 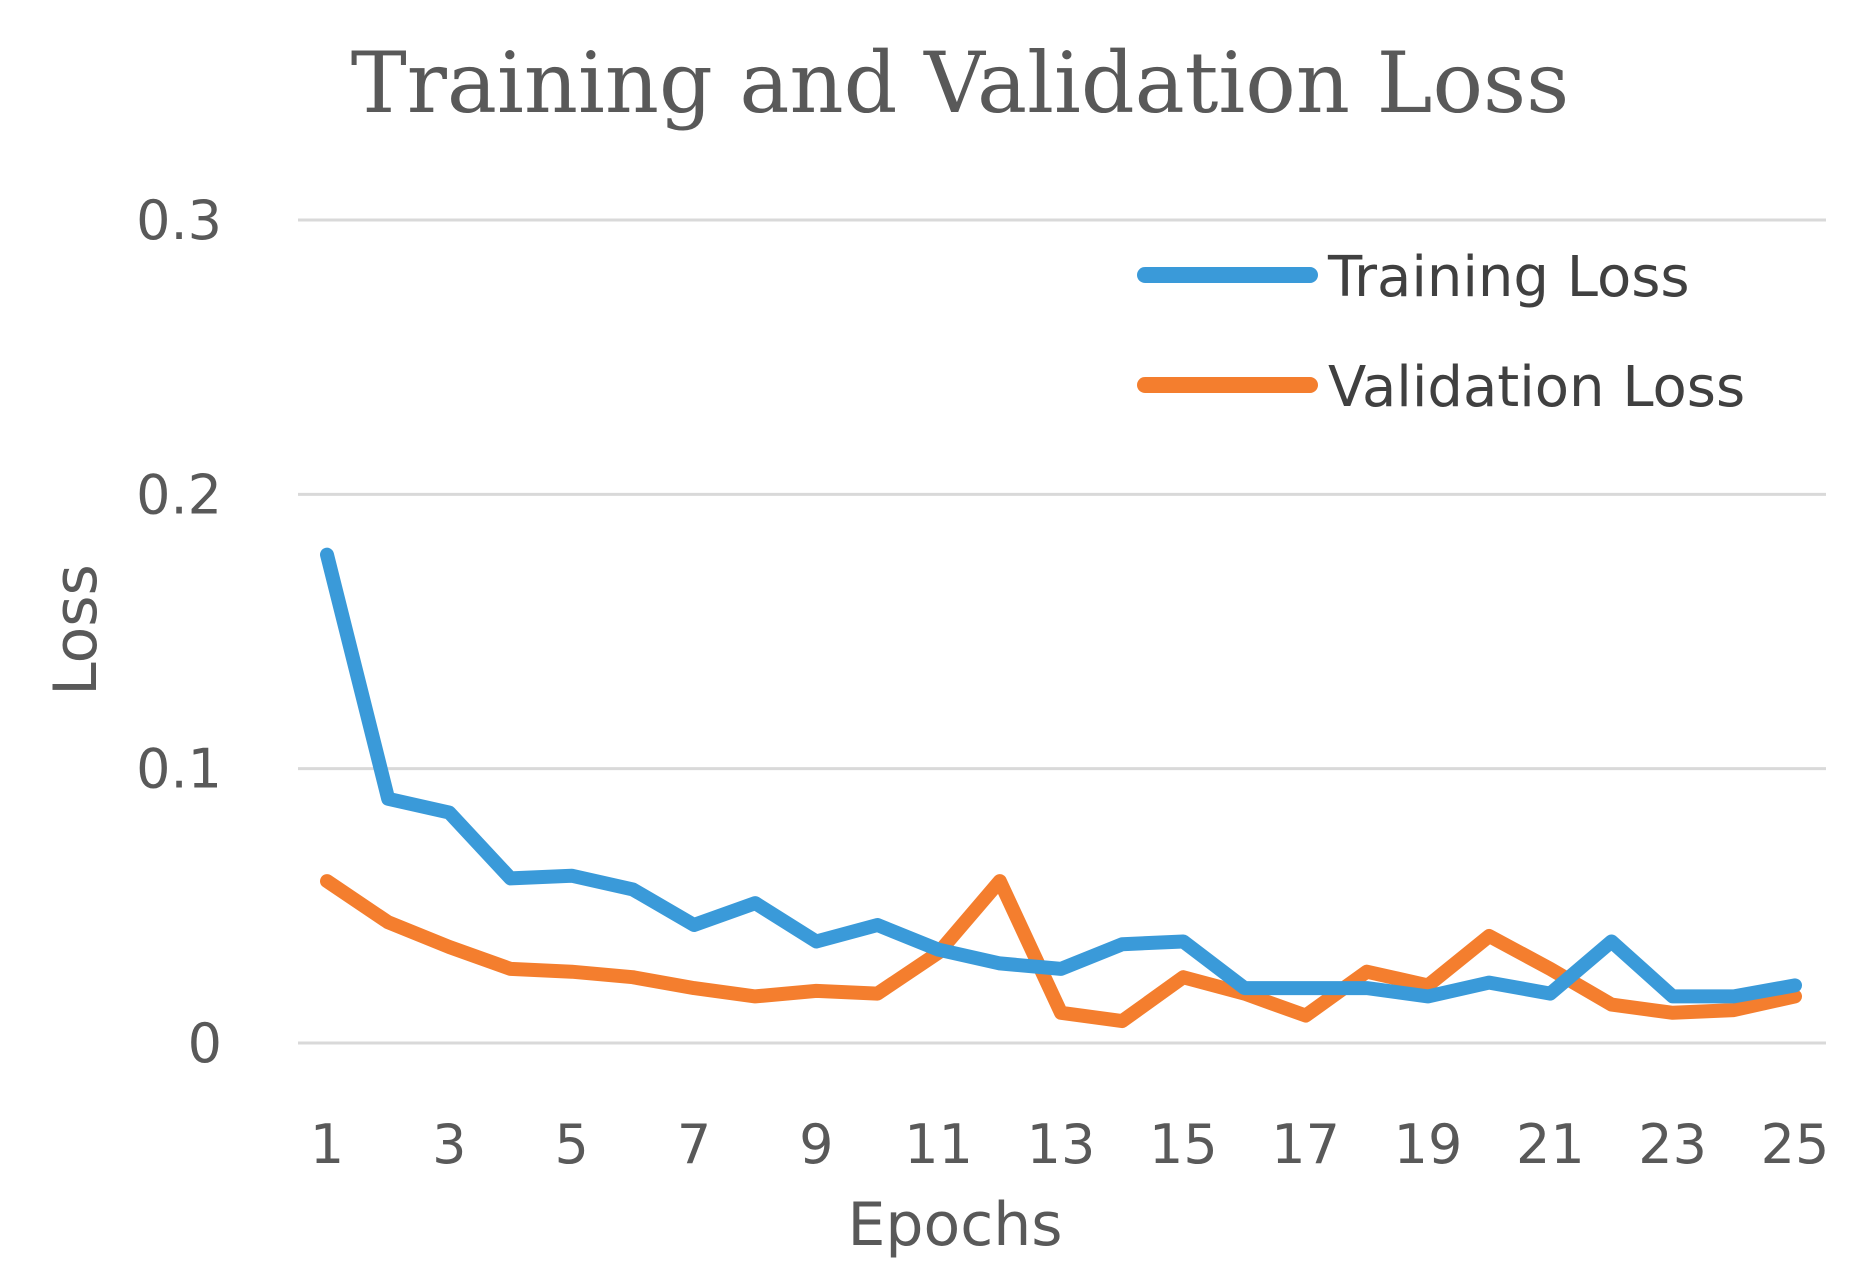 What do you see at coordinates (179, 769) in the screenshot?
I see `y-tick-label: 0.1` at bounding box center [179, 769].